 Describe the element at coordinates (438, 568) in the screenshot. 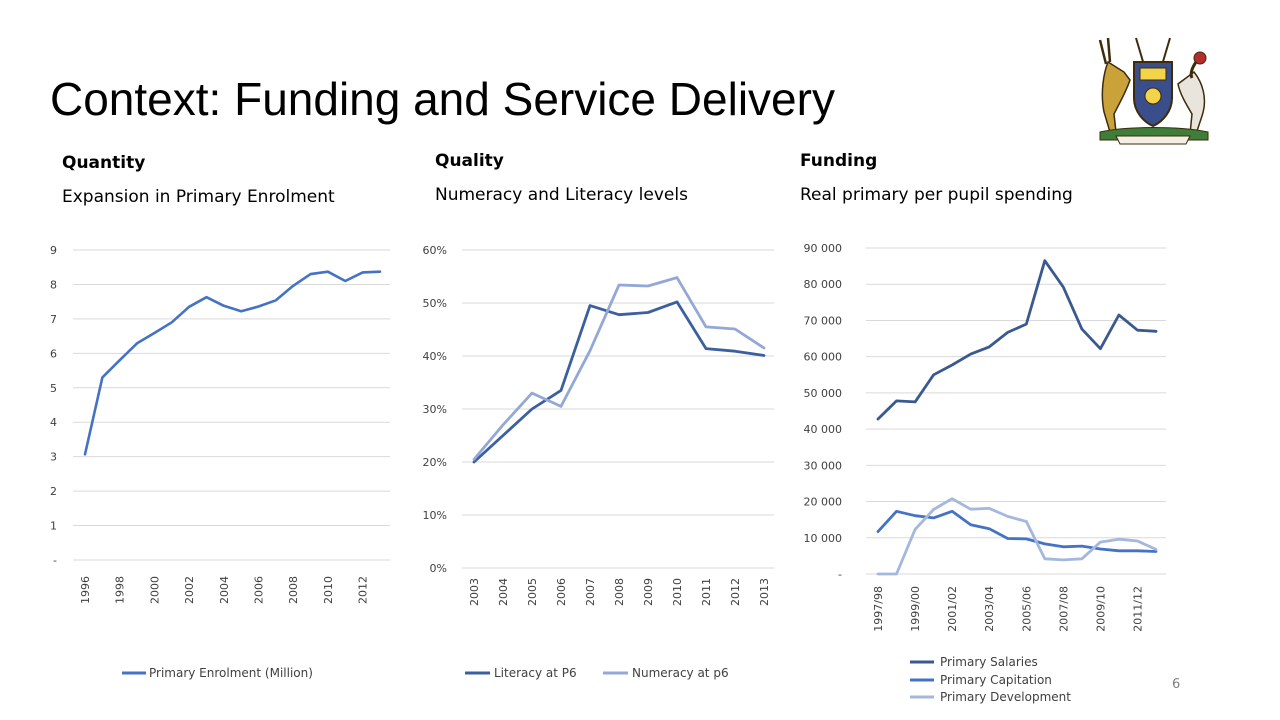

I see `y-tick-label: 0%` at that location.